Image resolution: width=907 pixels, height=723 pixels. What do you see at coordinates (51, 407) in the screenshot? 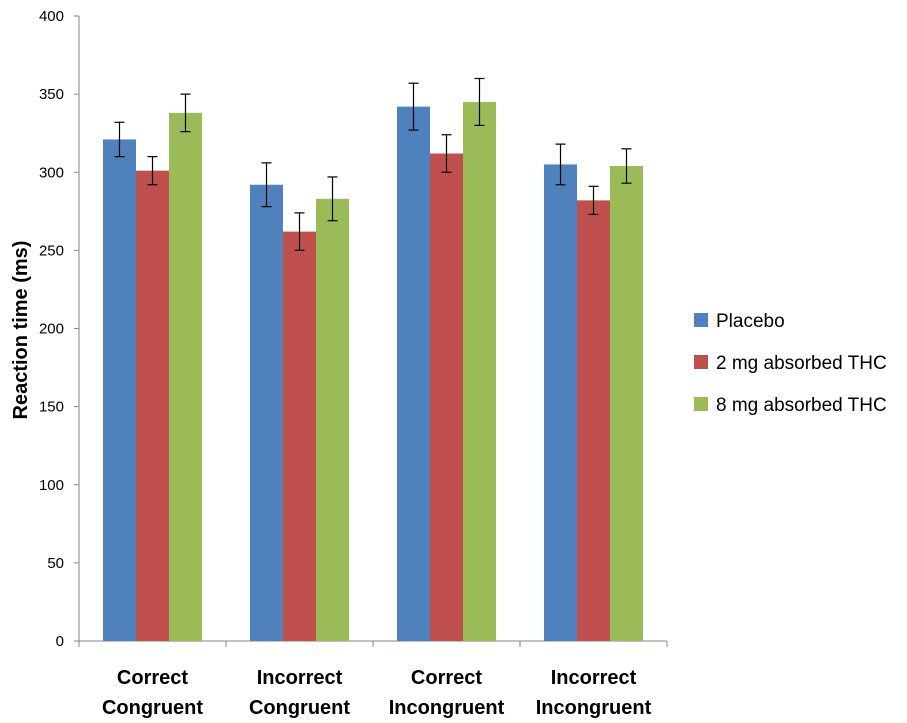
I see `y-tick-label: 150` at bounding box center [51, 407].